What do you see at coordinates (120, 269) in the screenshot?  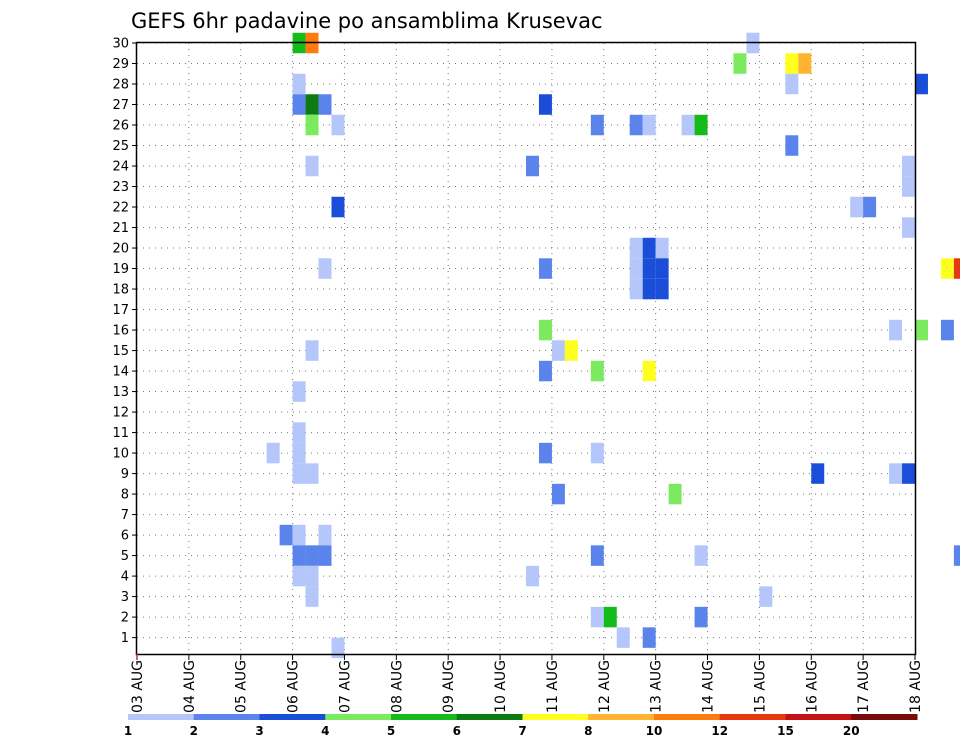 I see `y-tick-label: 19` at bounding box center [120, 269].